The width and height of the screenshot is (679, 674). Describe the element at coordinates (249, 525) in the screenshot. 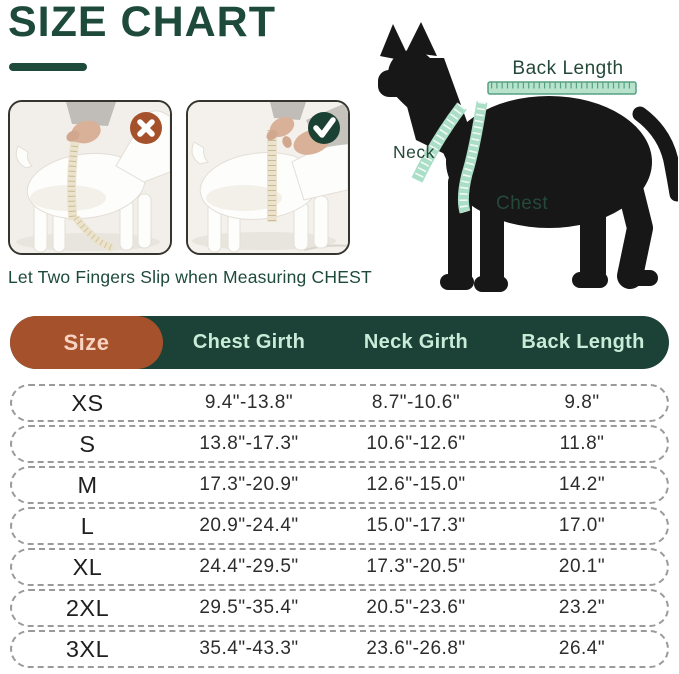

I see `chest-girth-value: 20.9"-24.4"` at that location.